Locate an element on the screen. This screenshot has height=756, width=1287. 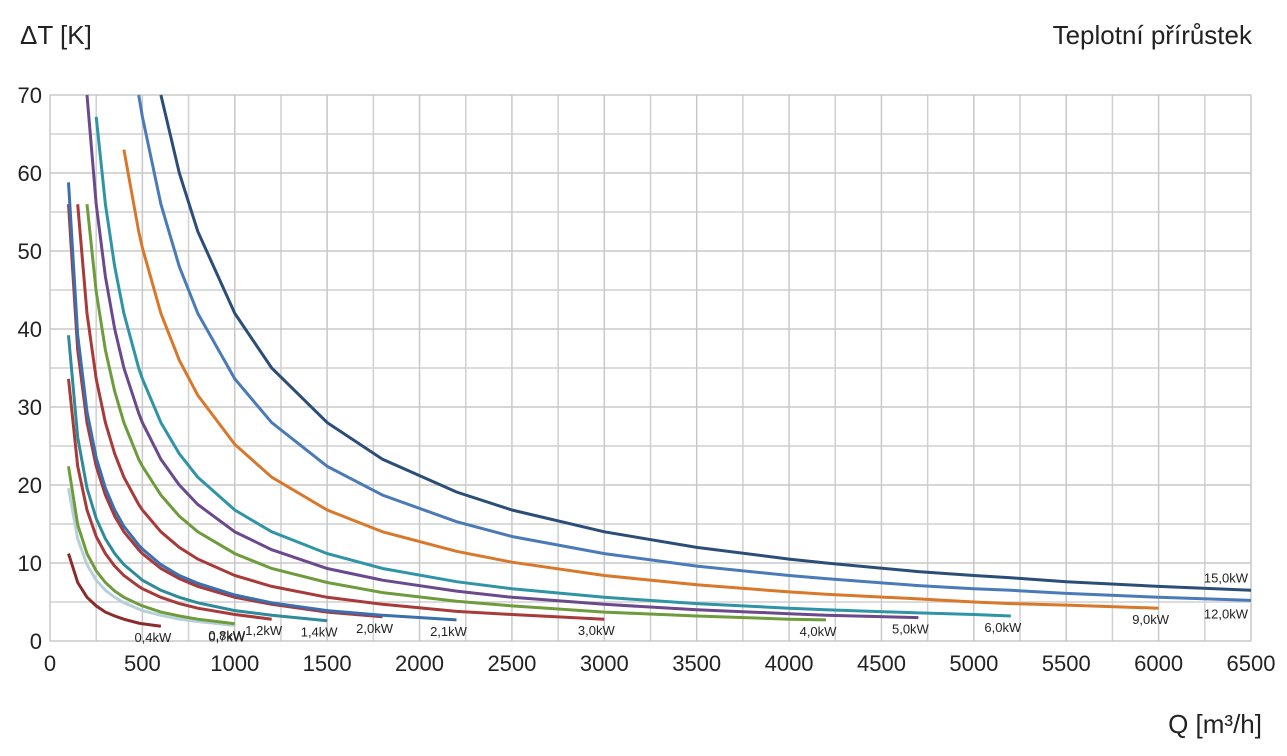
x-tick-label: 4500 is located at coordinates (881, 663).